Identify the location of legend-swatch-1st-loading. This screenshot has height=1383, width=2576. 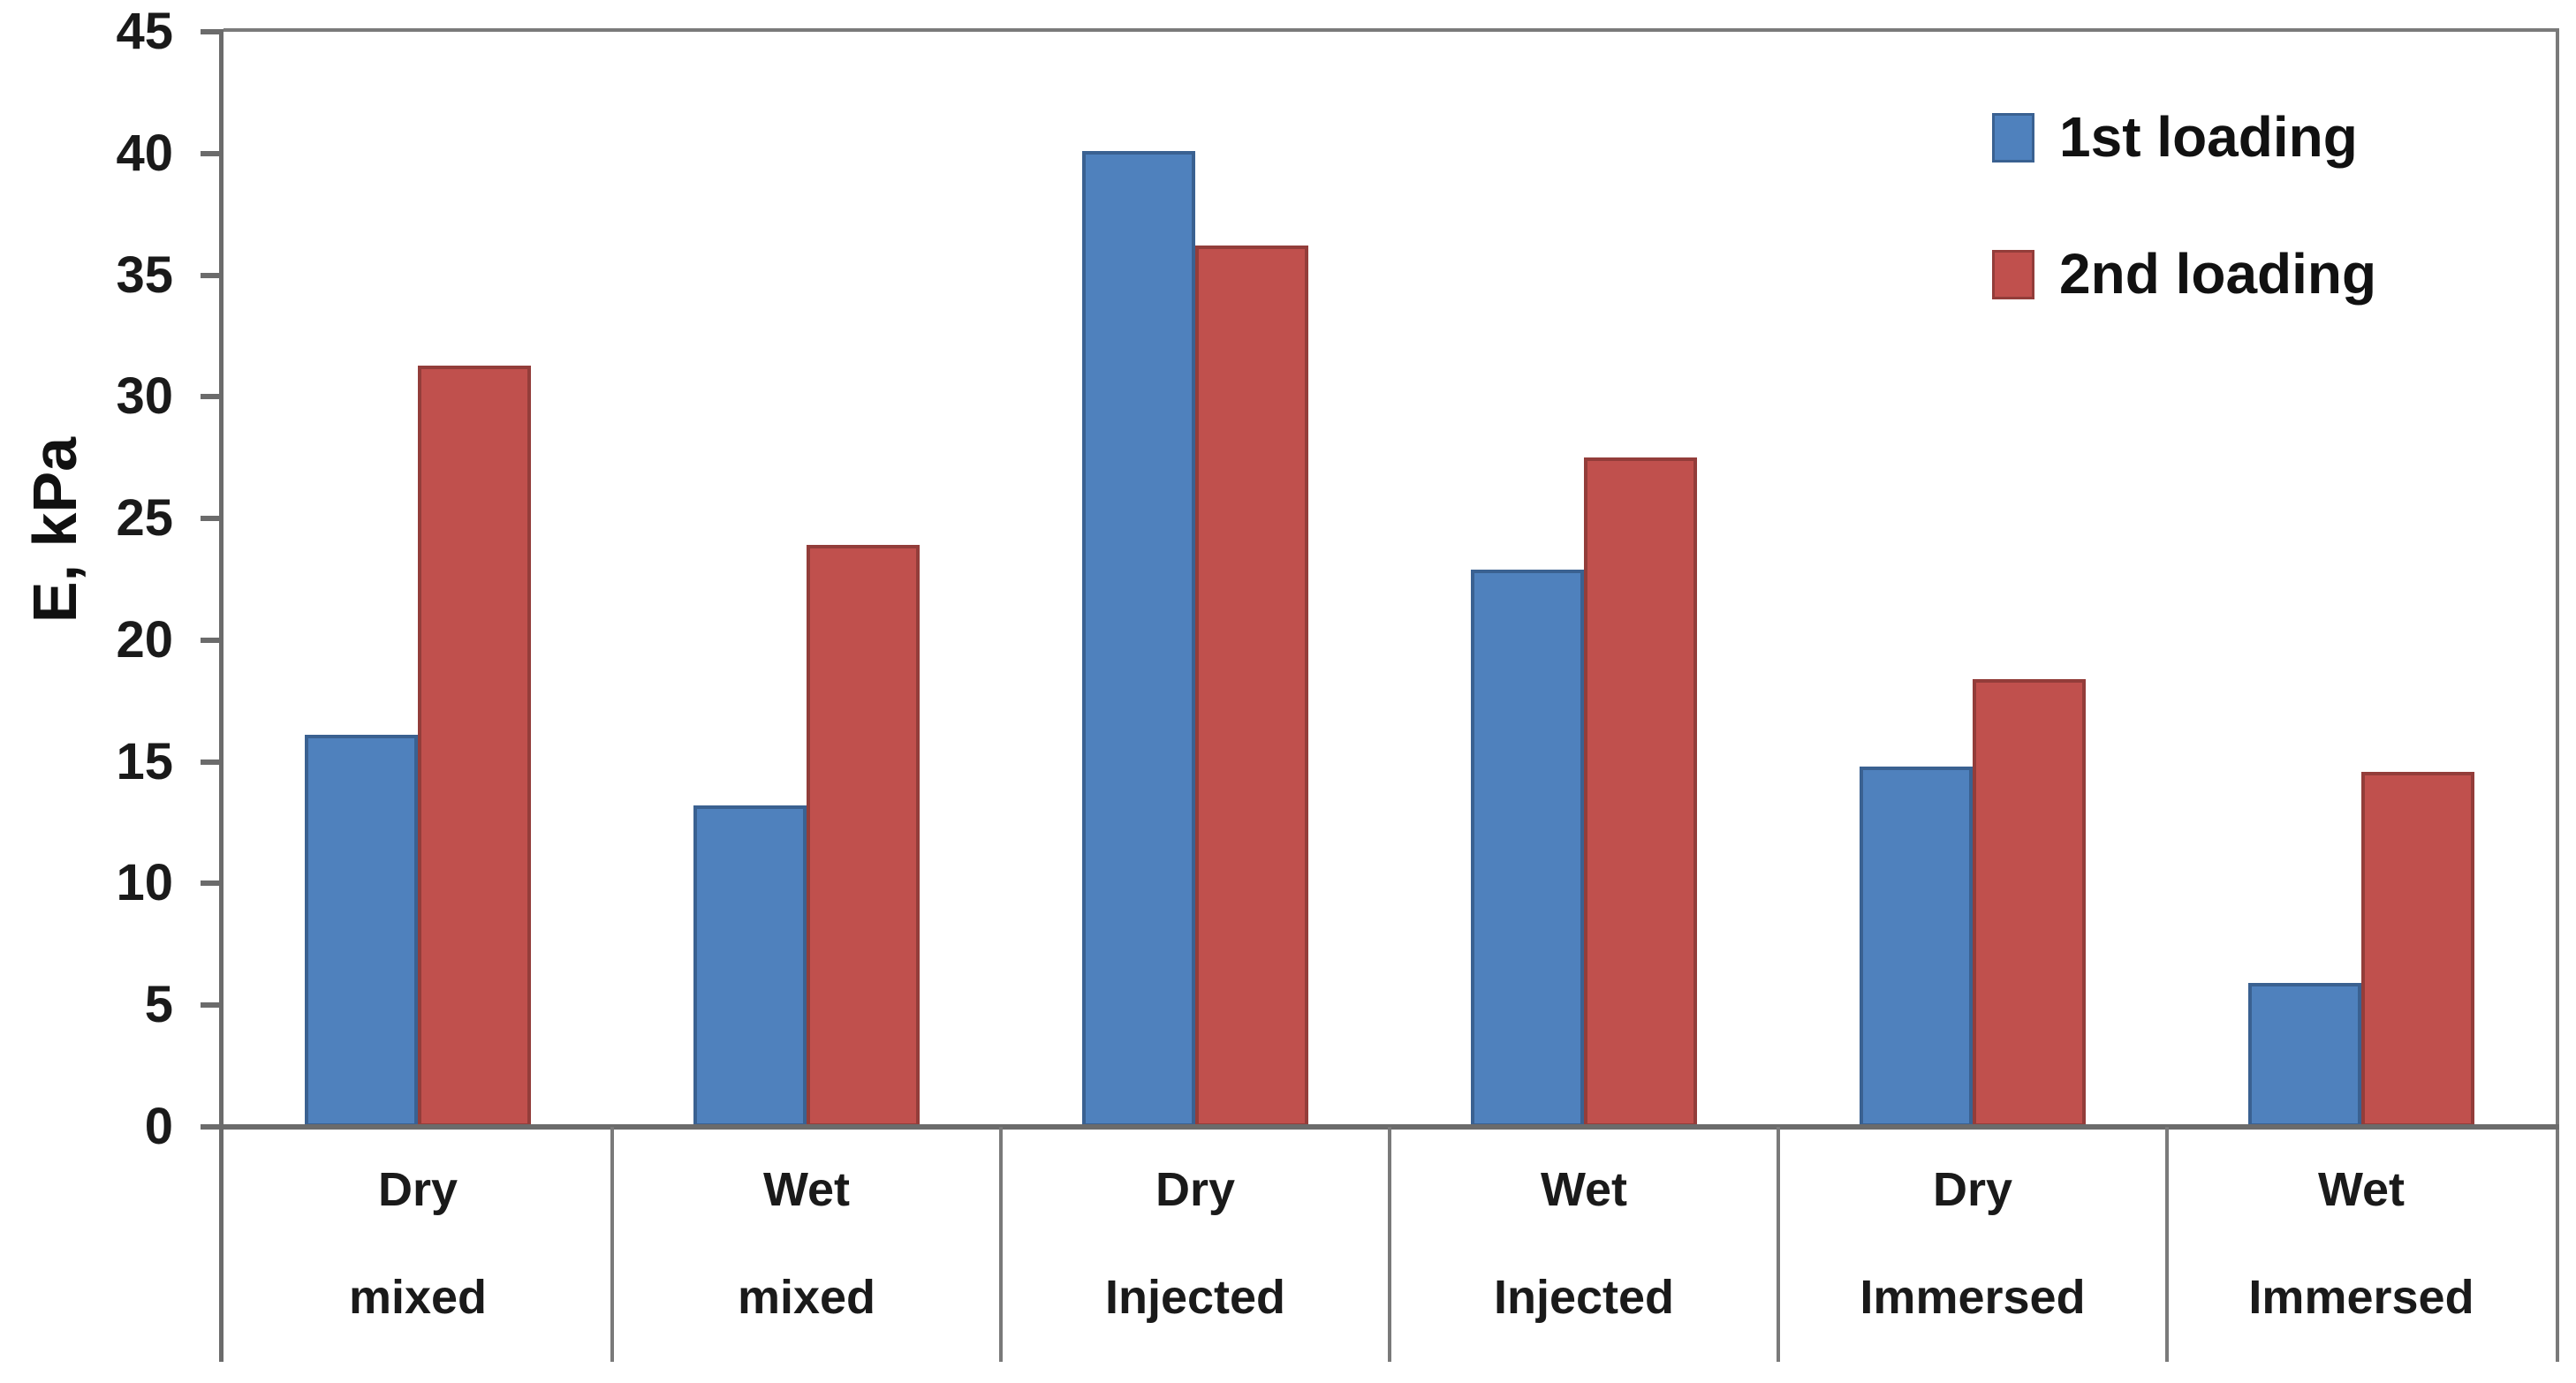
(2013, 138).